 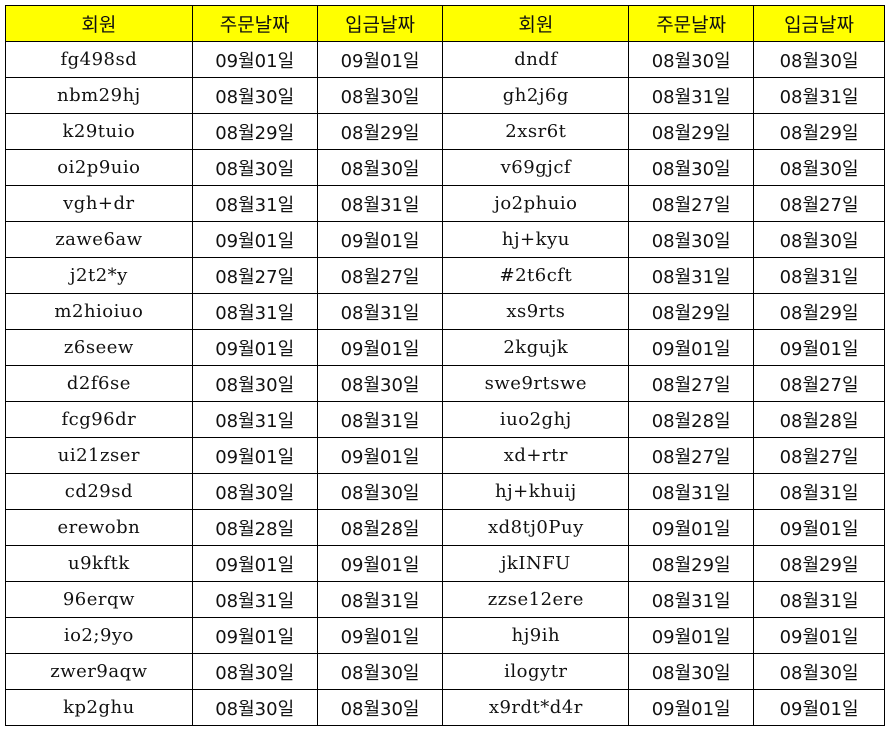 I want to click on cell-member: xd+rtr, so click(x=536, y=455).